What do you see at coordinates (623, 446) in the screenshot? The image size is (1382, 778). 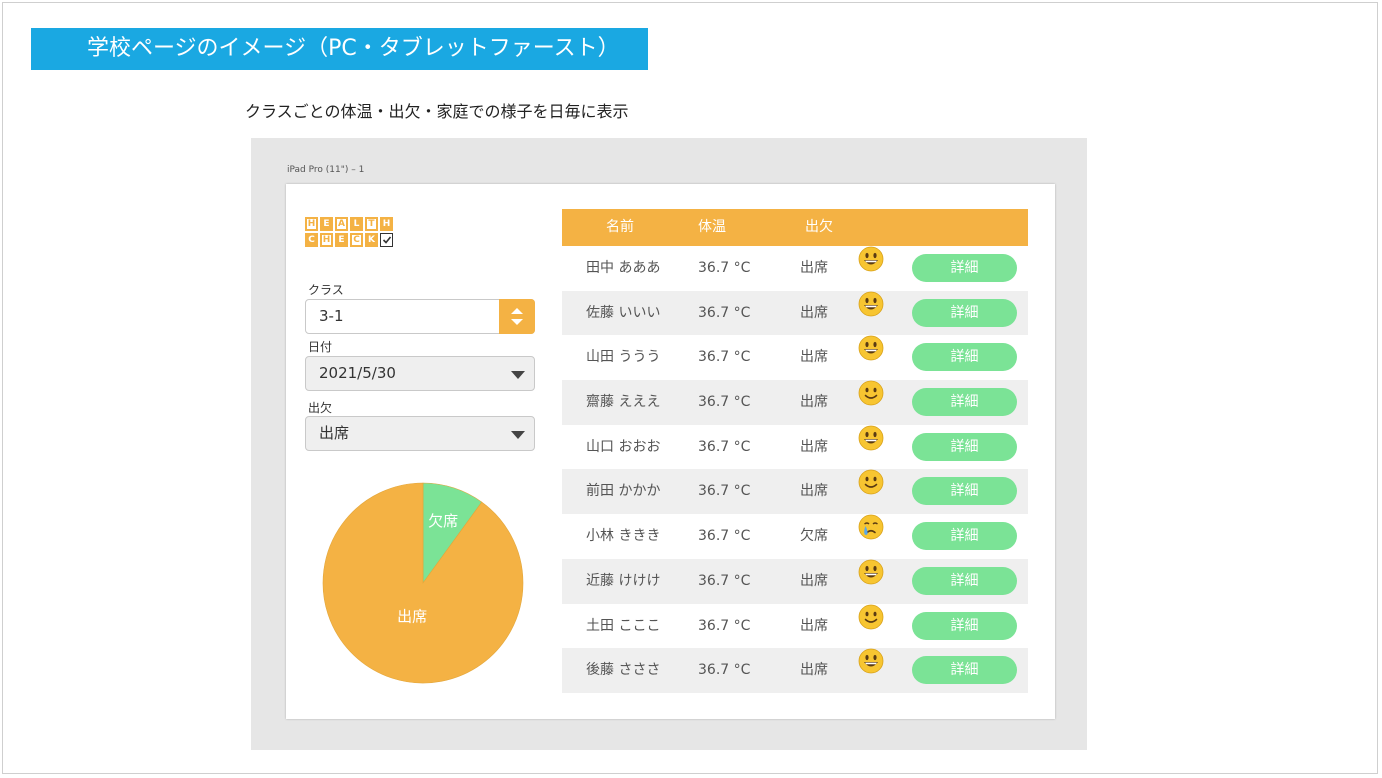 I see `student-name: 山口 おおお` at bounding box center [623, 446].